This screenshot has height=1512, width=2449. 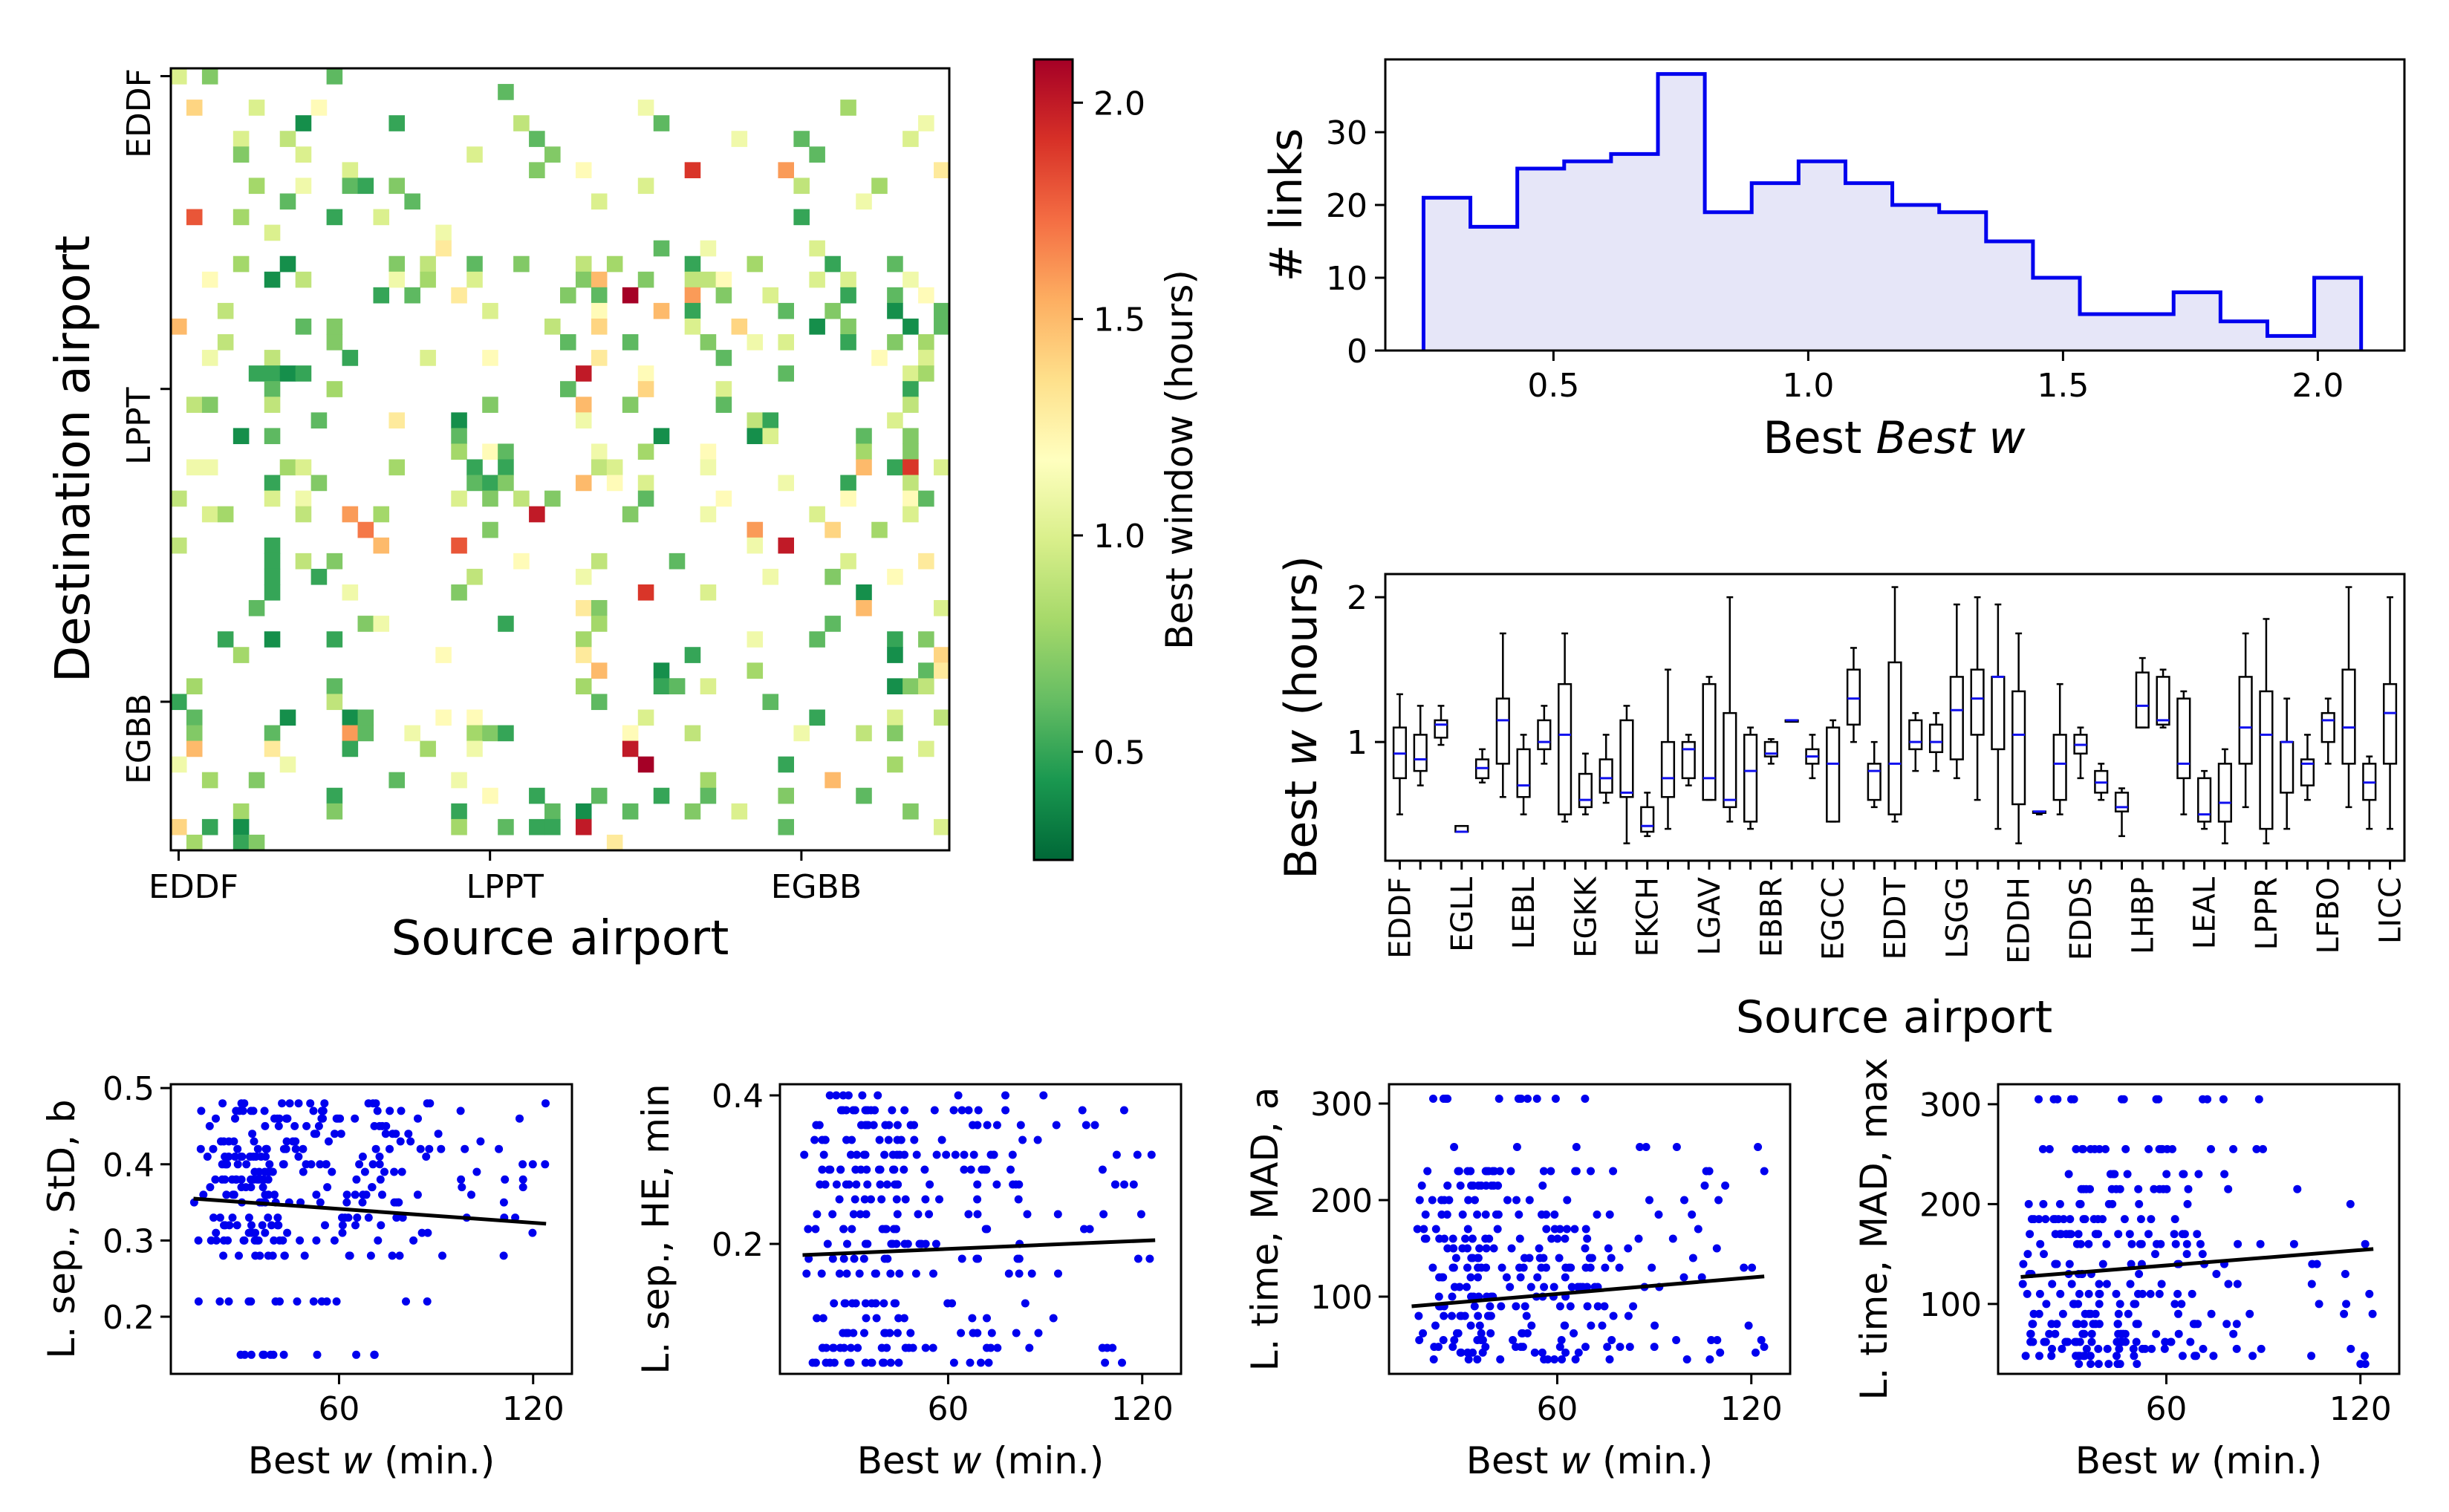 What do you see at coordinates (738, 1245) in the screenshot?
I see `scatter-y-tick-label: 0.2` at bounding box center [738, 1245].